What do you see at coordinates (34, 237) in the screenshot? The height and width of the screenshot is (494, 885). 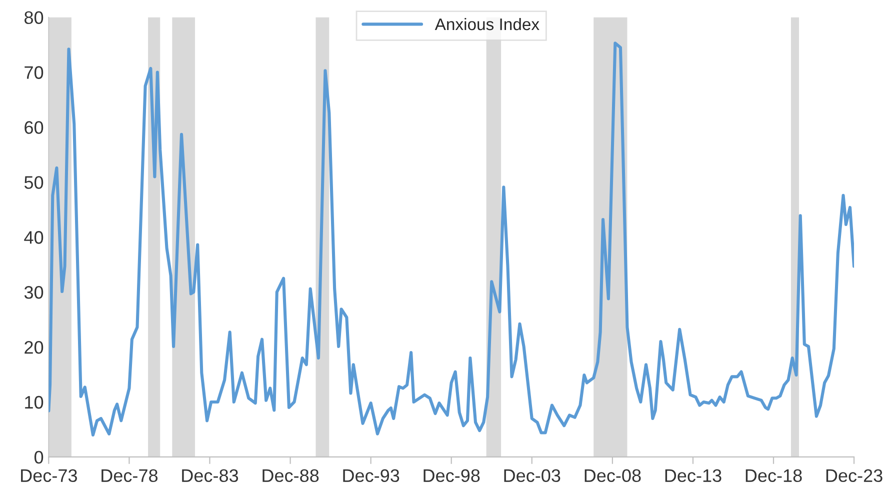 I see `y-tick-label: 40` at bounding box center [34, 237].